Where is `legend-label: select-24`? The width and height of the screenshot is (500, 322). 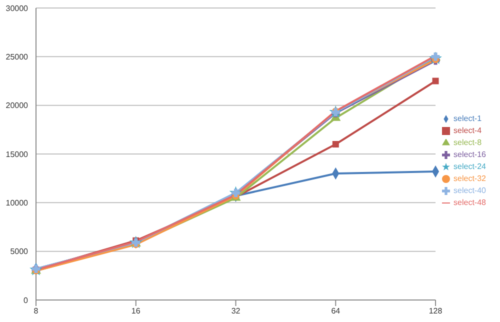 legend-label: select-24 is located at coordinates (470, 166).